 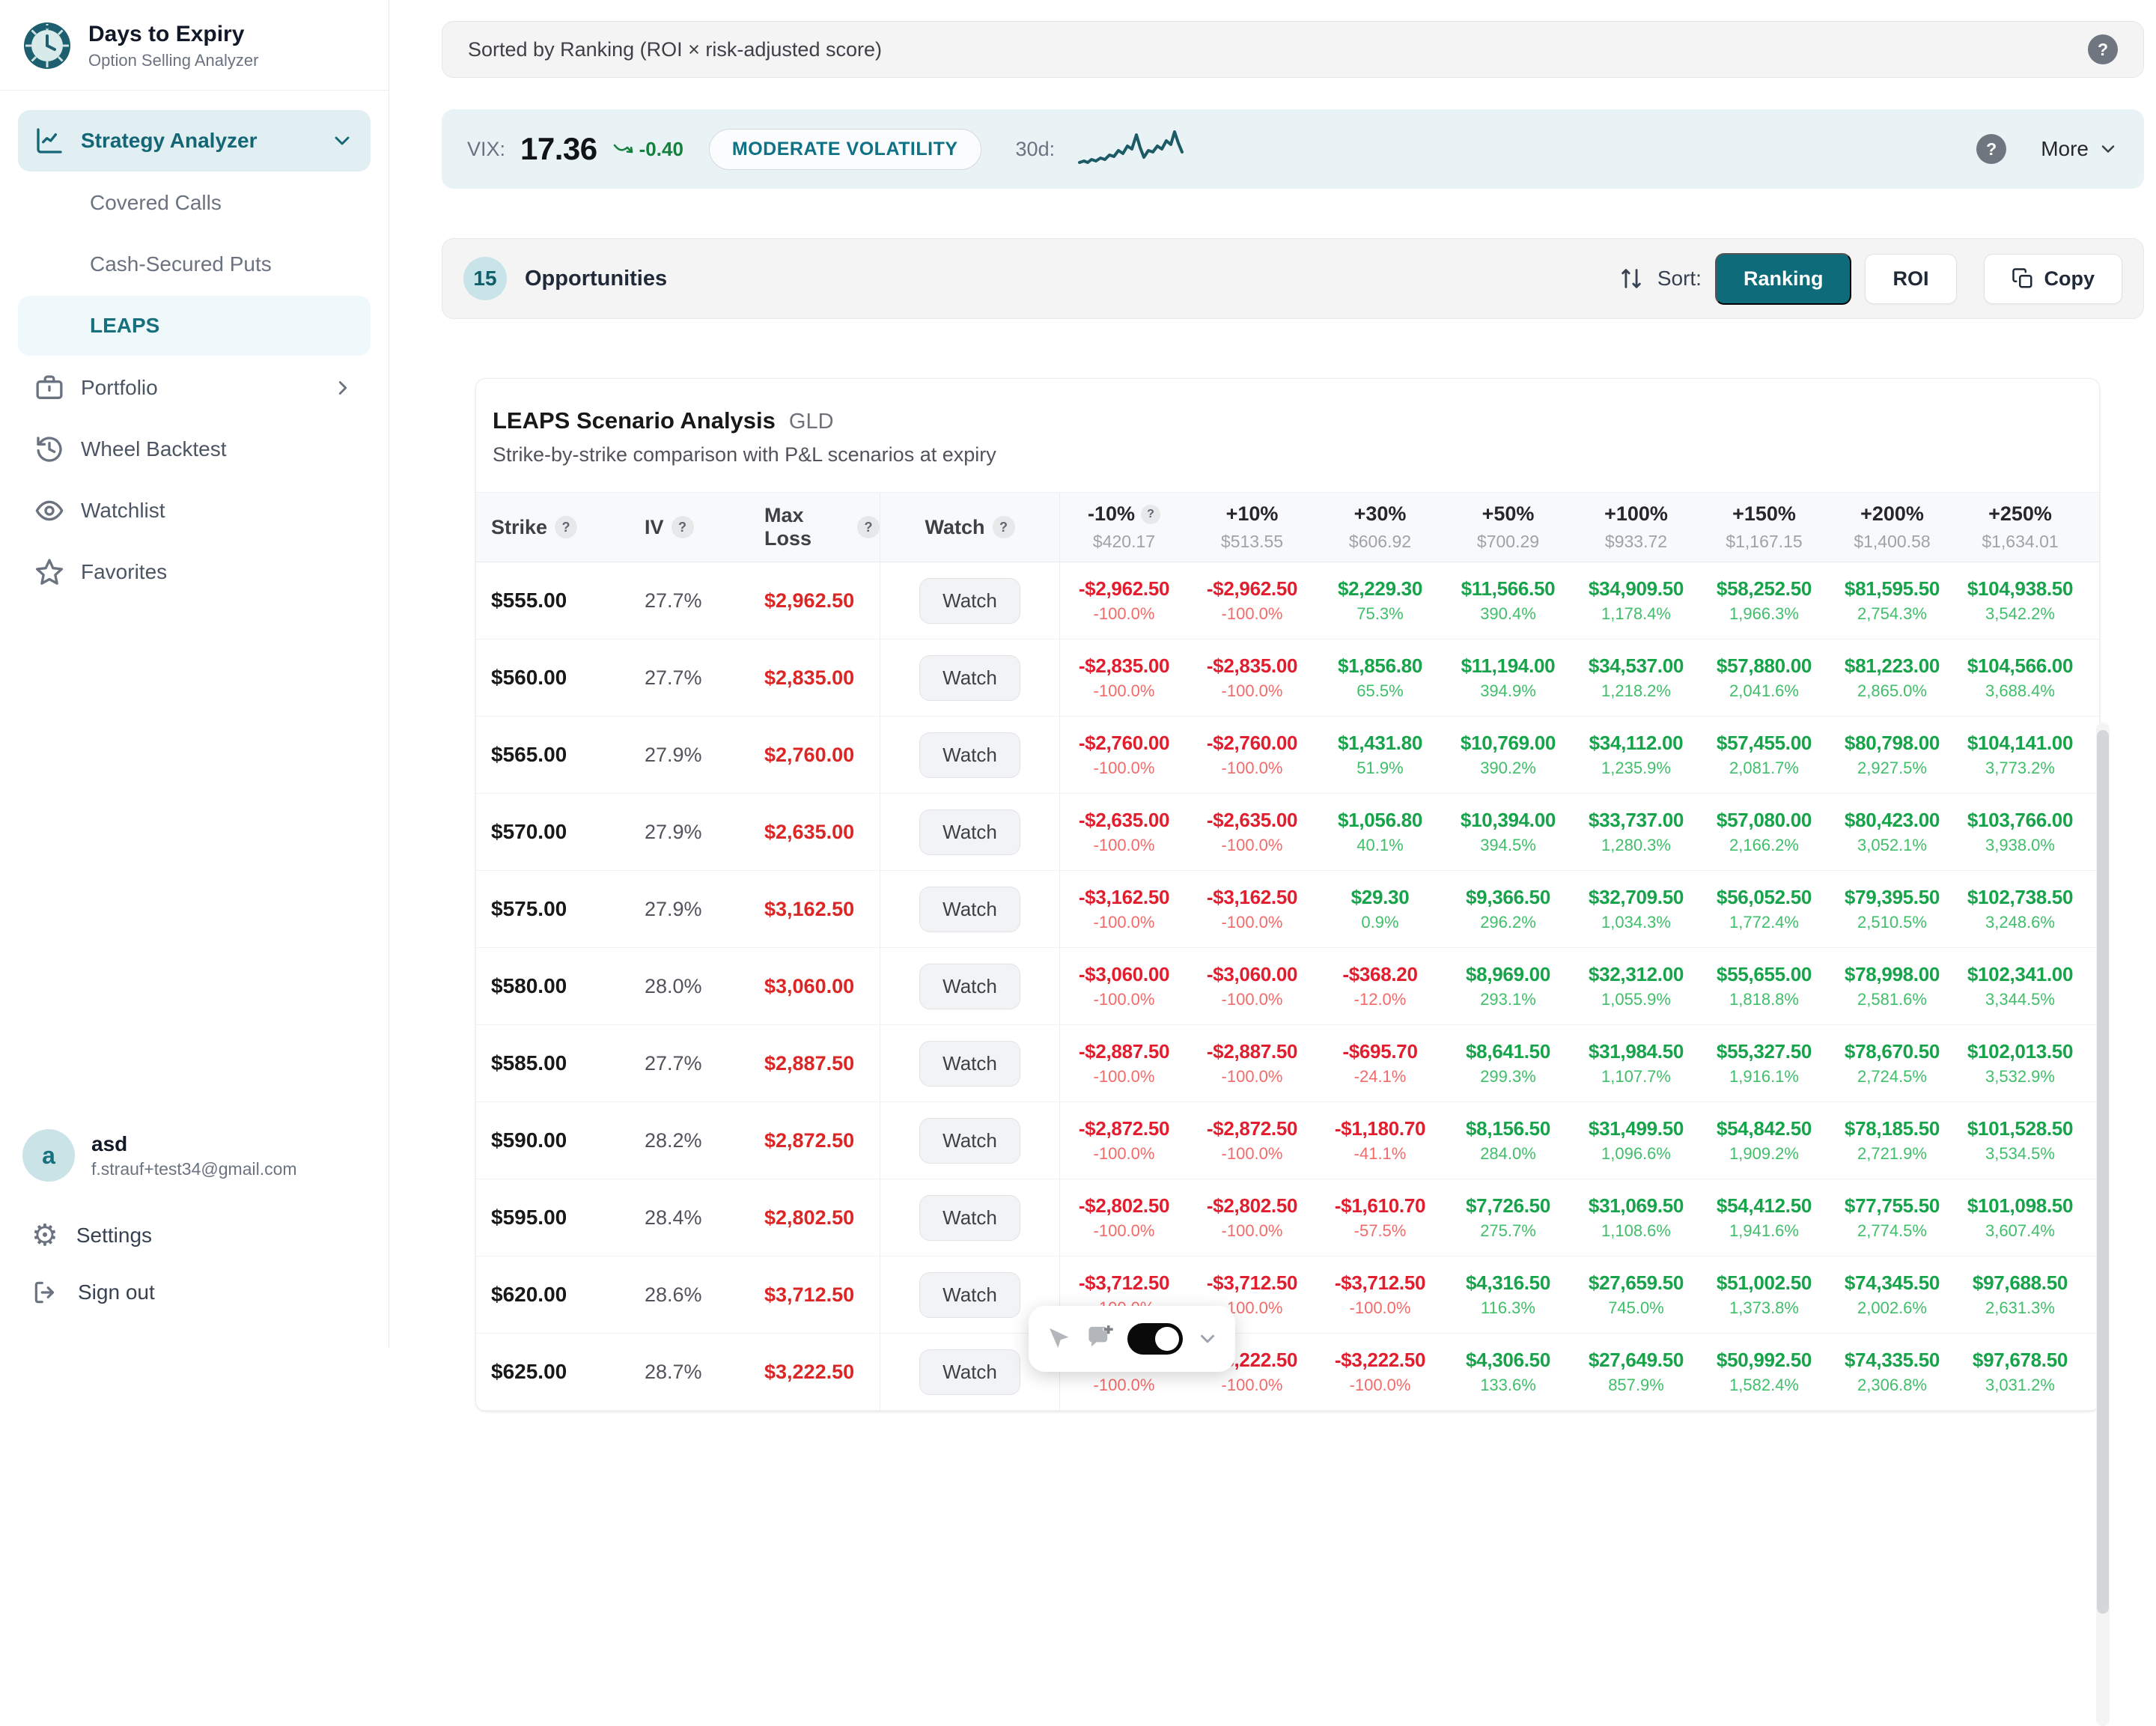 I want to click on strike-cell: $555.00, so click(x=529, y=600).